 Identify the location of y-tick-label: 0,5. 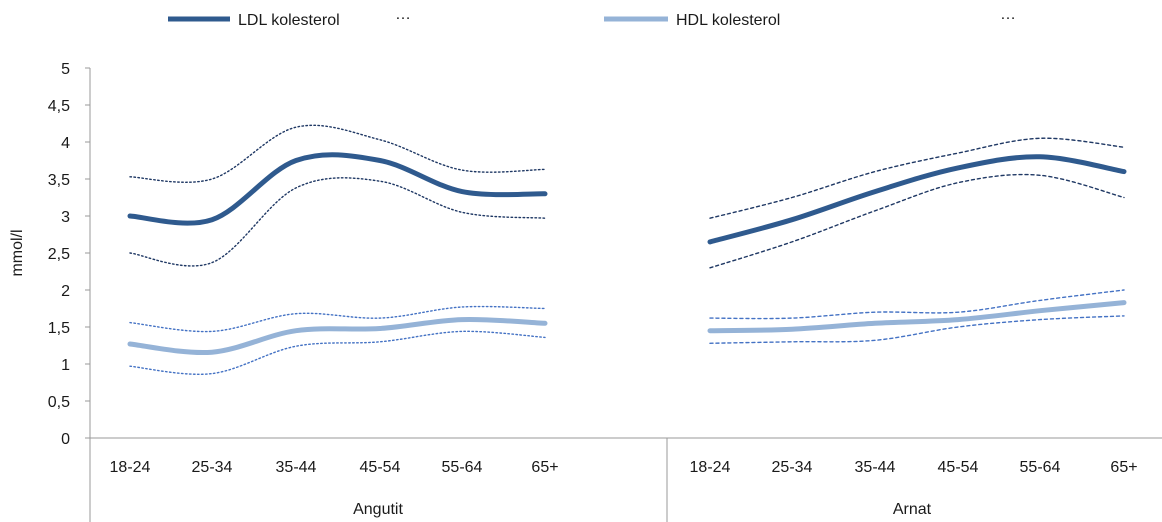
(59, 402).